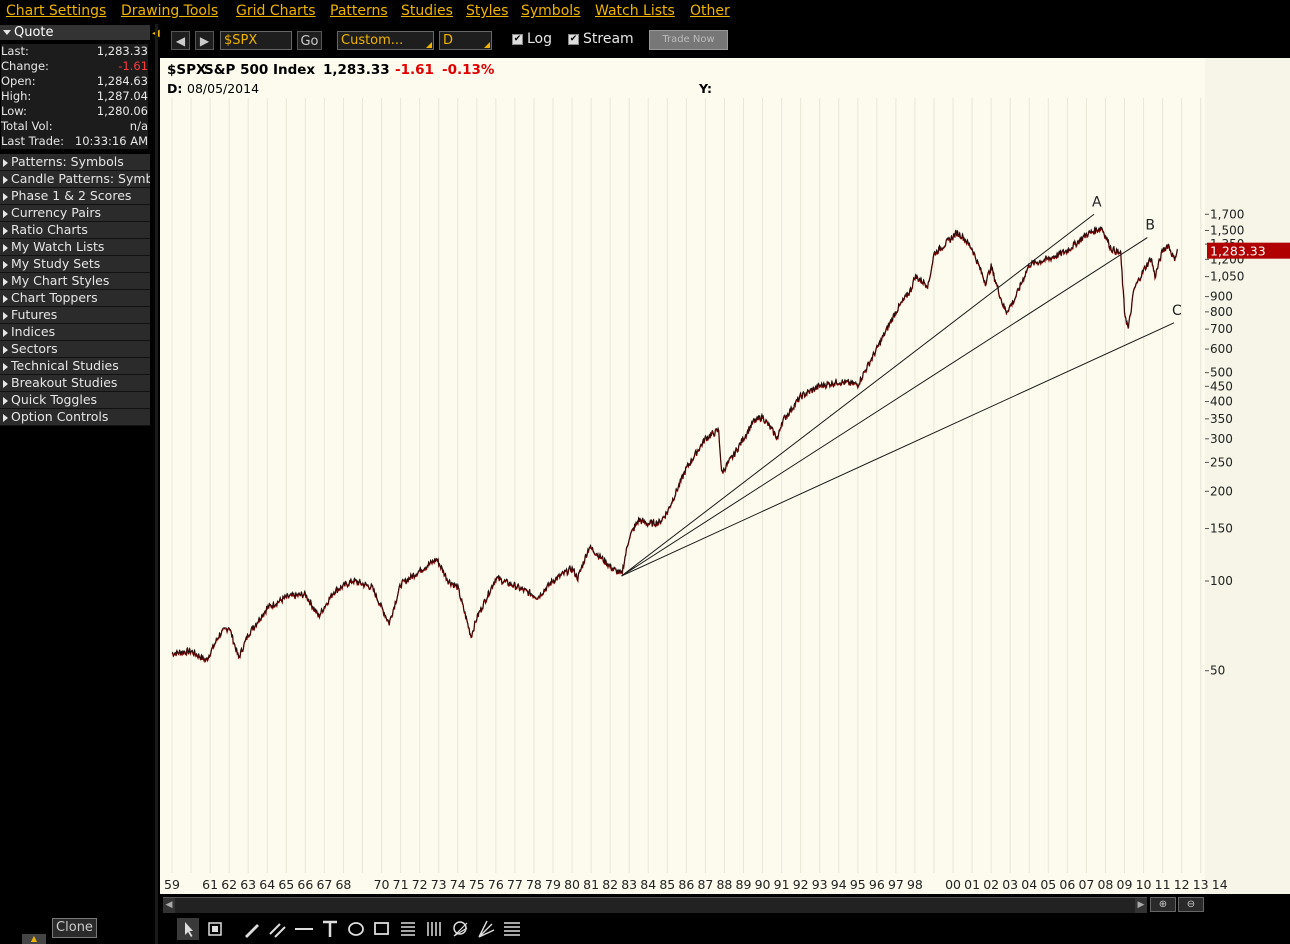 The width and height of the screenshot is (1290, 944). Describe the element at coordinates (75, 213) in the screenshot. I see `sidebar-item-currency-pairs: Currency Pairs` at that location.